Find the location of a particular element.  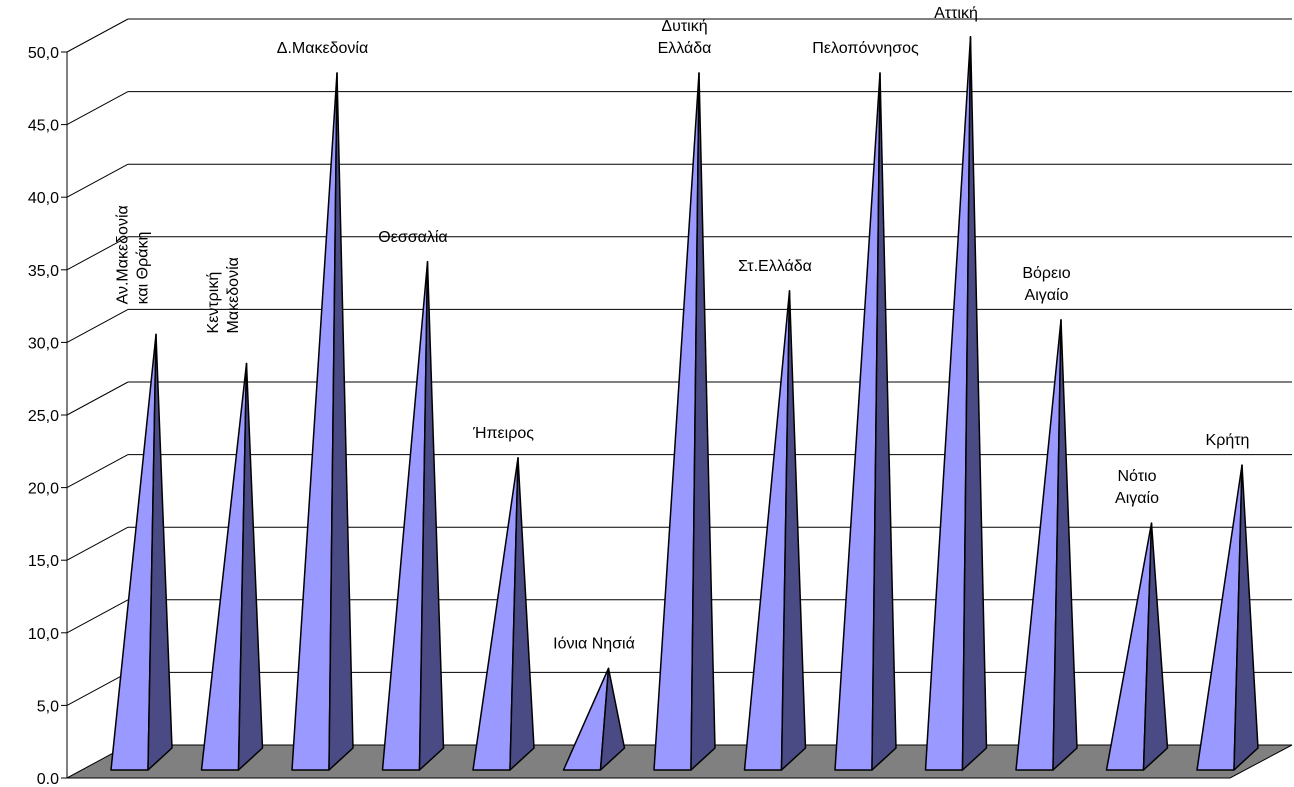

y-tick-label: 45,0 is located at coordinates (43, 126).